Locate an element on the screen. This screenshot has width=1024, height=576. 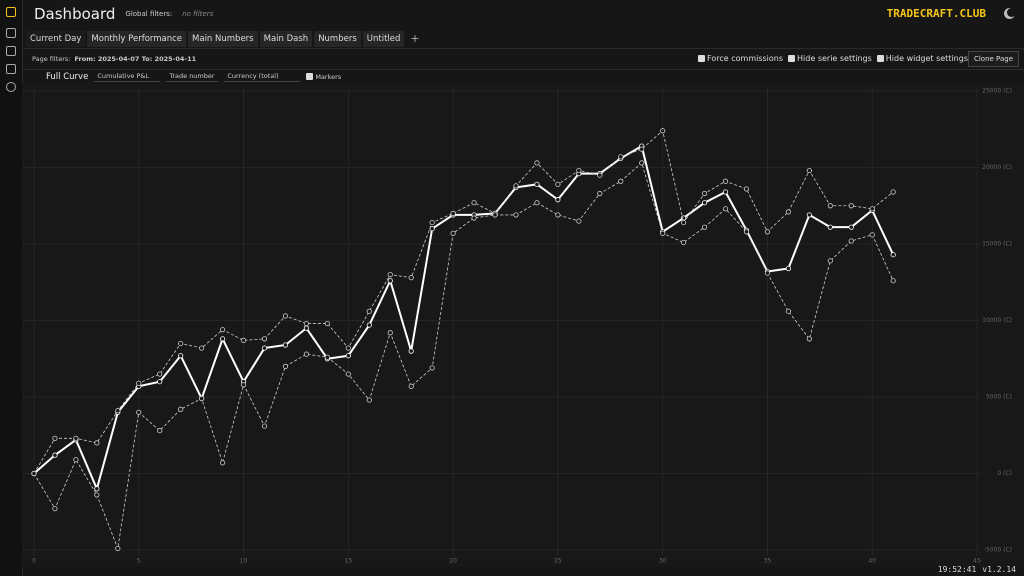
x-tick-label: 0 is located at coordinates (34, 561).